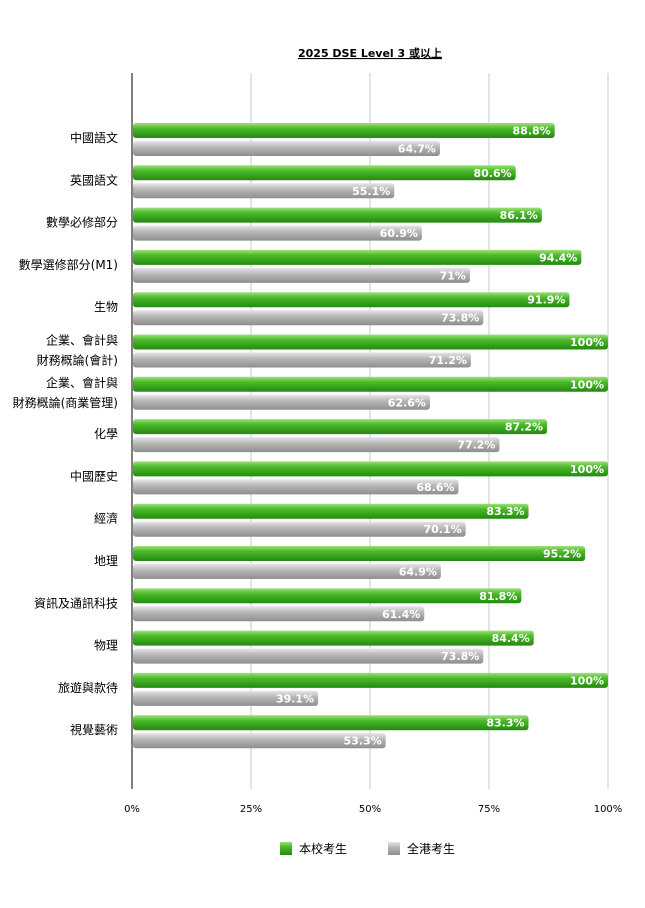 The width and height of the screenshot is (645, 908). Describe the element at coordinates (77, 350) in the screenshot. I see `category-label: 企業、會計與財務概論(會計)` at that location.